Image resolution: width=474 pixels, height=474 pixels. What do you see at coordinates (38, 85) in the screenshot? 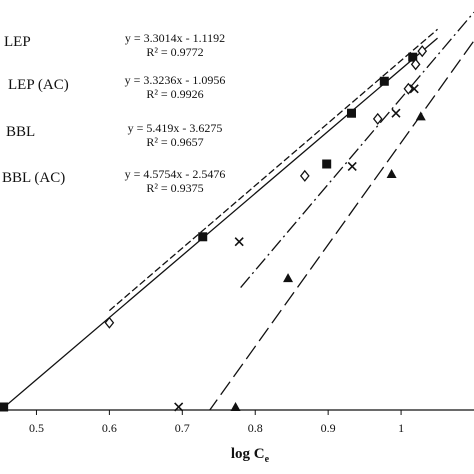
I see `legend-name-lep-ac: LEP (AC)` at bounding box center [38, 85].